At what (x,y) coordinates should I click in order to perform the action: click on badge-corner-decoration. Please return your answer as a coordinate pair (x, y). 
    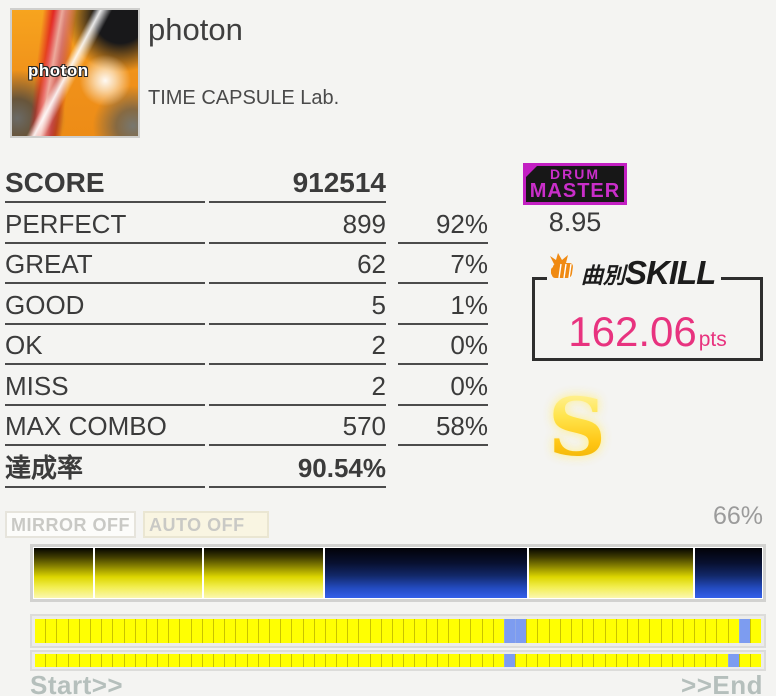
    Looking at the image, I should click on (531, 171).